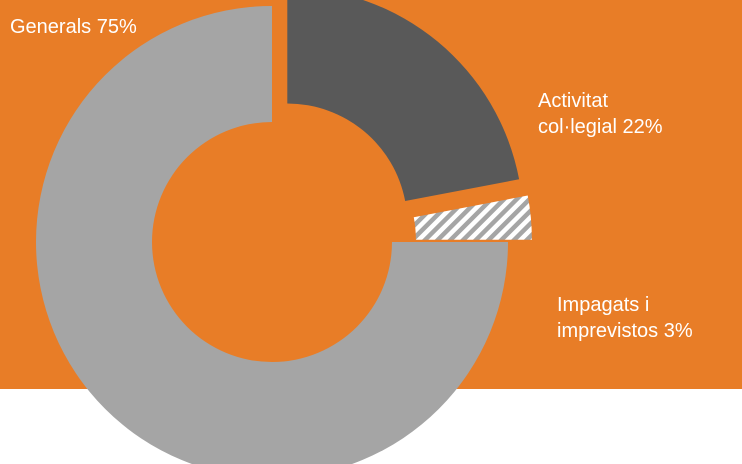  I want to click on label-line: Activitat, so click(573, 101).